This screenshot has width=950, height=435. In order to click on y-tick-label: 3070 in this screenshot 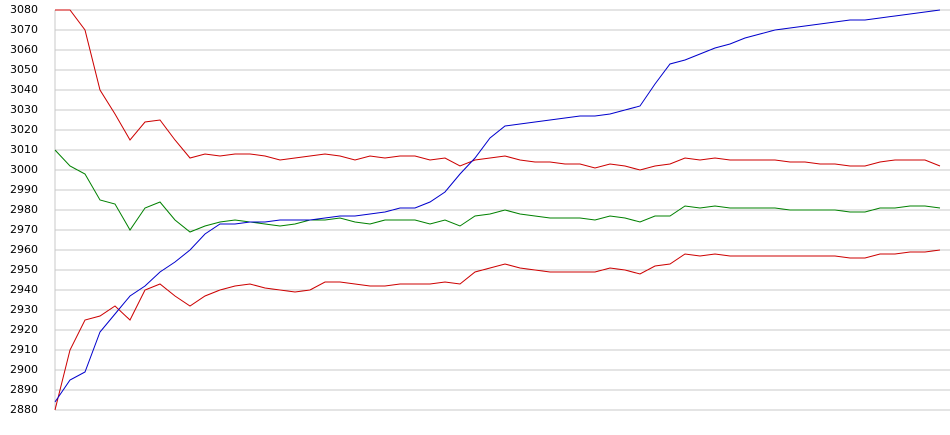, I will do `click(24, 29)`.